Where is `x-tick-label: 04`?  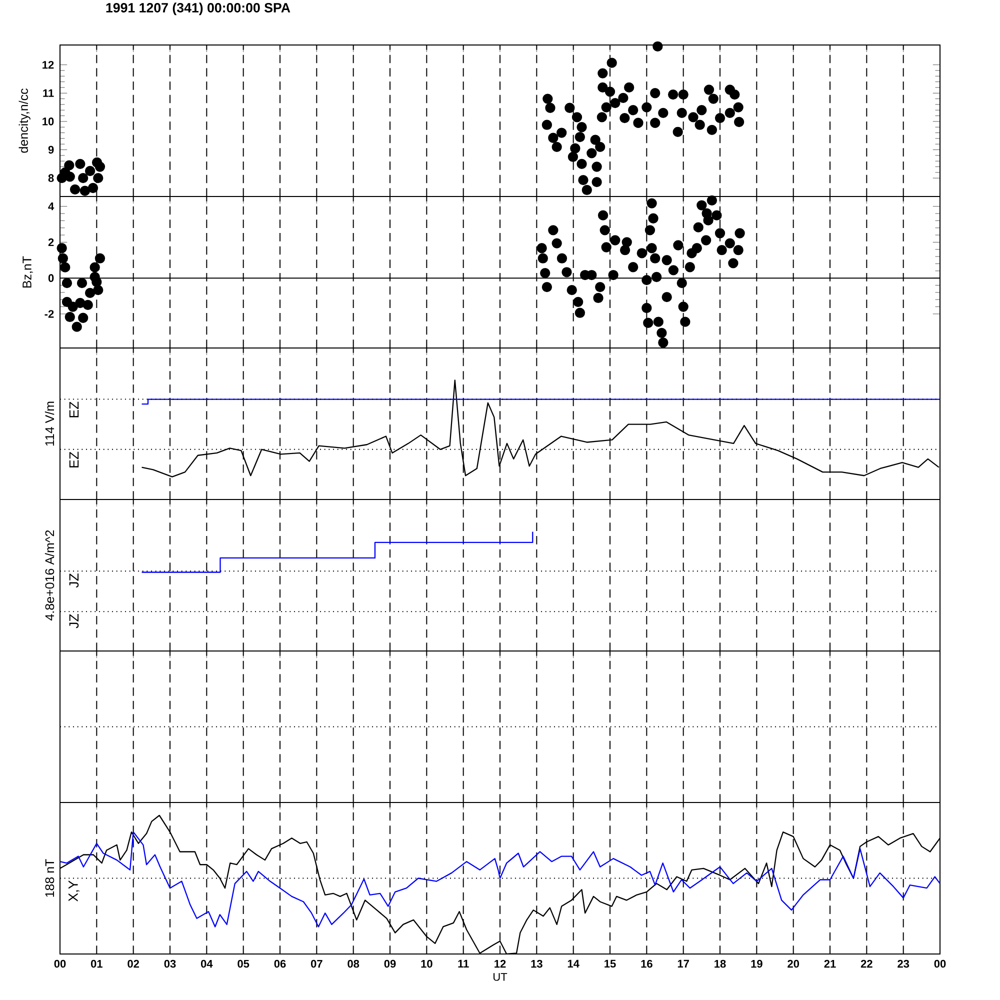
x-tick-label: 04 is located at coordinates (206, 964).